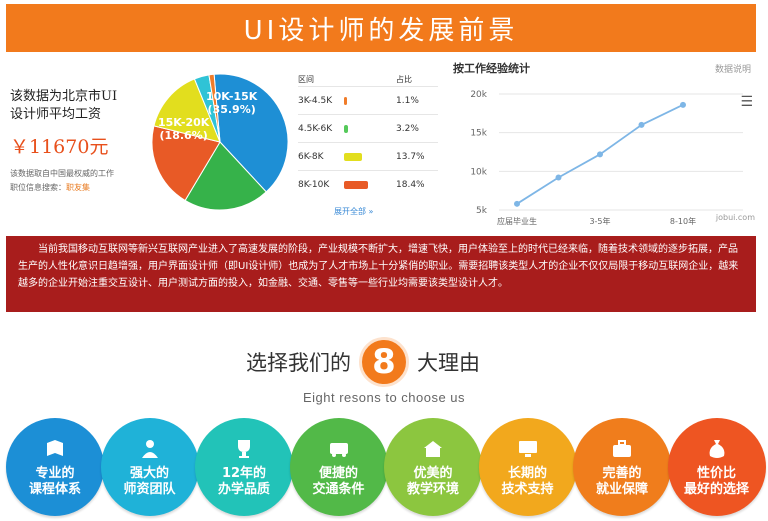  I want to click on table-row: 8K-10K 18.4%, so click(368, 184).